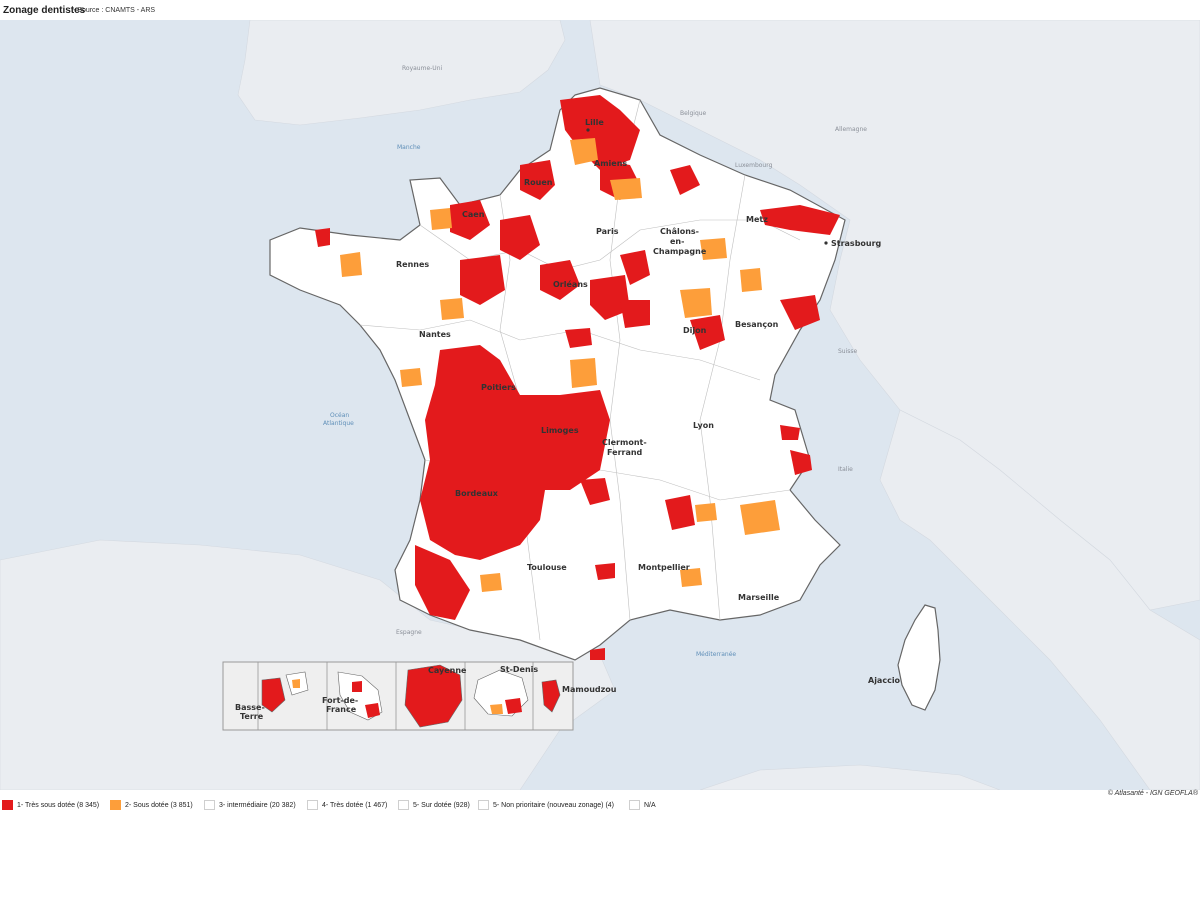 This screenshot has height=900, width=1200. Describe the element at coordinates (412, 264) in the screenshot. I see `city-rennes: Rennes` at that location.